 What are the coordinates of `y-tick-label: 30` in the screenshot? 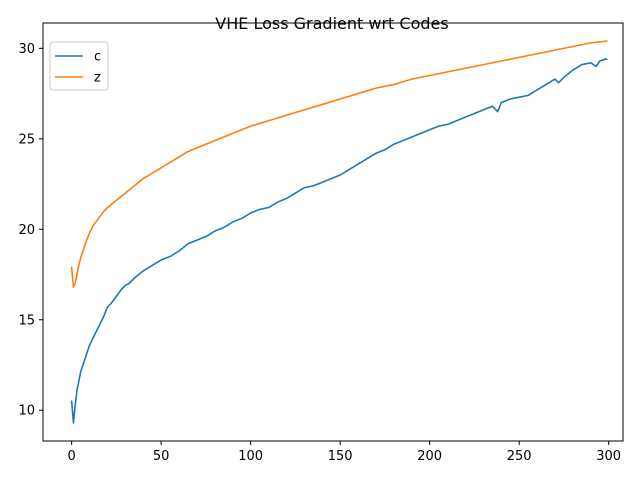 It's located at (26, 49).